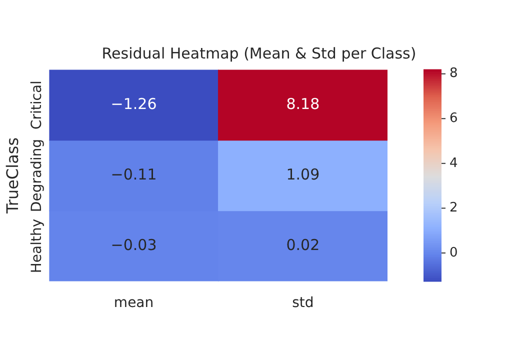 Image resolution: width=520 pixels, height=351 pixels. Describe the element at coordinates (12, 176) in the screenshot. I see `y-axis-title: TrueClass` at that location.